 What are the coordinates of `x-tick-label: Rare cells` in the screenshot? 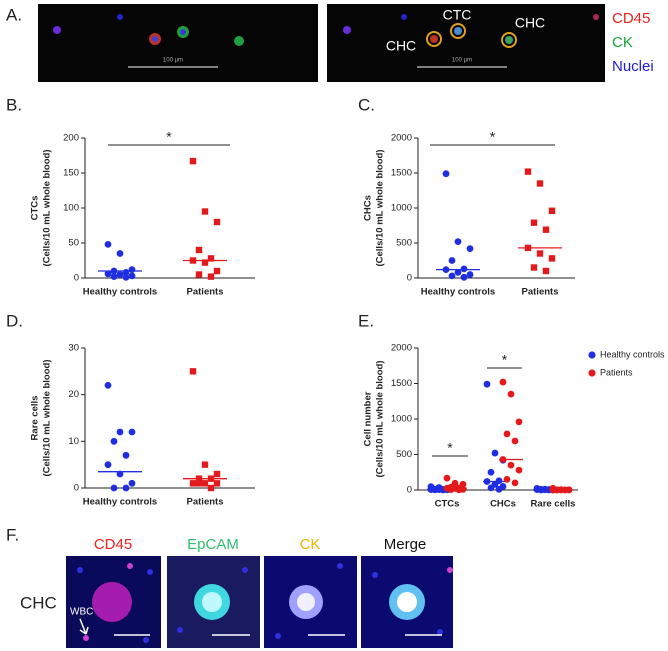 It's located at (553, 504).